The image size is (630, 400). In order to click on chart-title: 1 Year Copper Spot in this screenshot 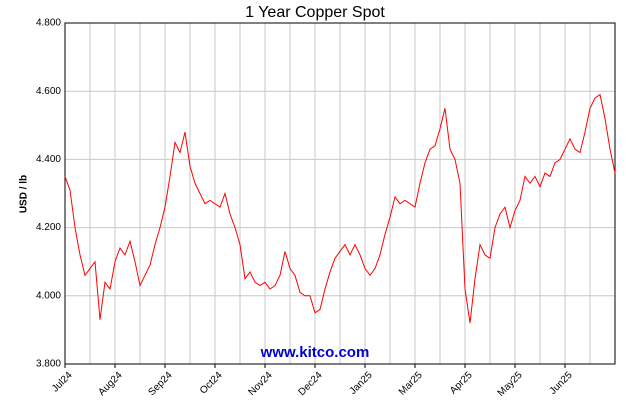, I will do `click(315, 12)`.